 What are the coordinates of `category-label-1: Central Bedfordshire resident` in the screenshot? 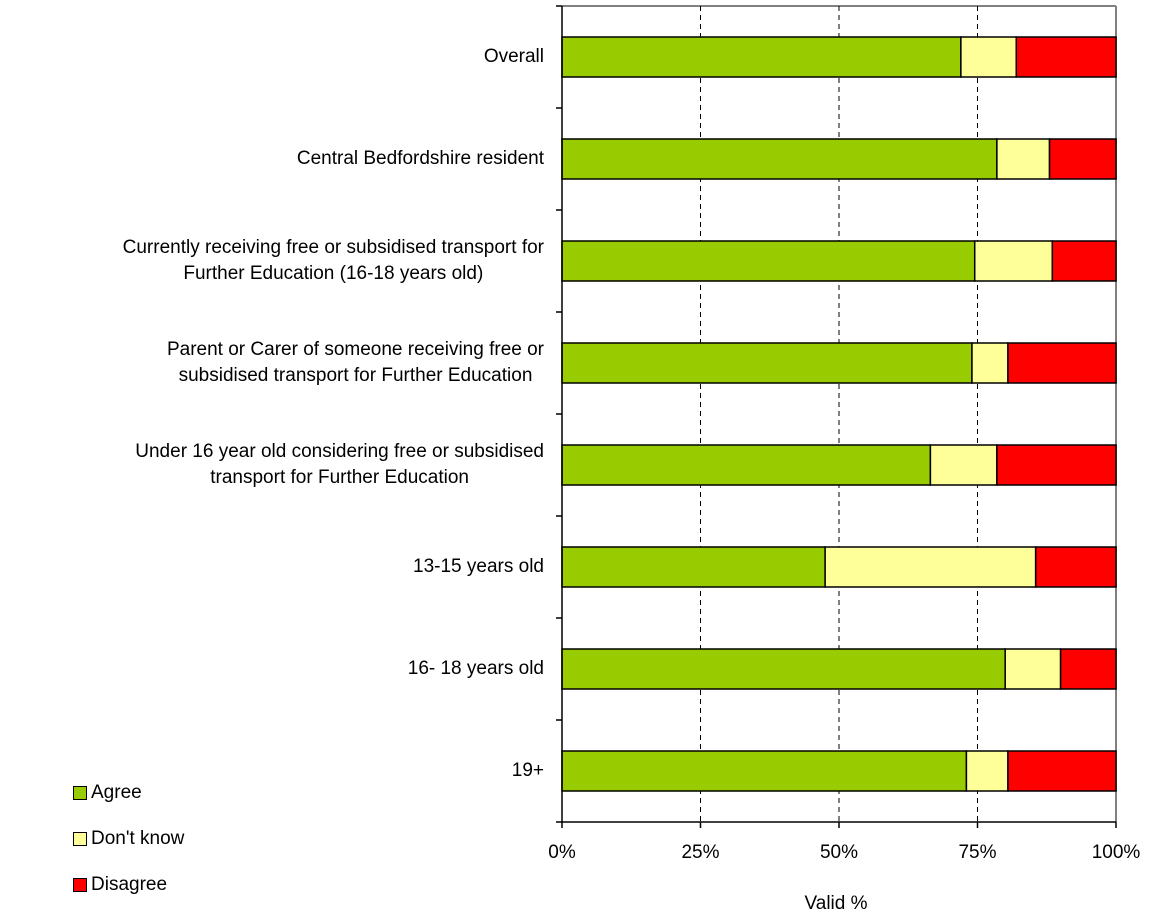 It's located at (420, 158).